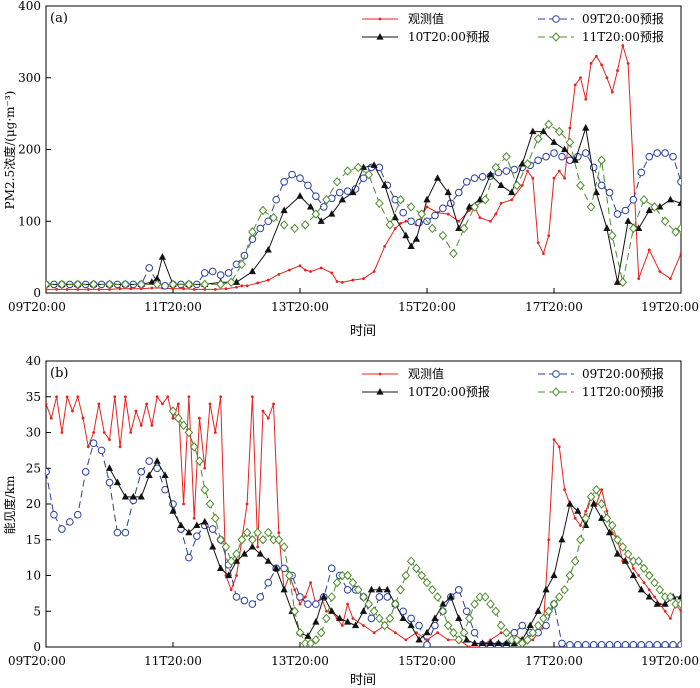 Image resolution: width=700 pixels, height=688 pixels. What do you see at coordinates (37, 307) in the screenshot?
I see `x-tick-label: 09T20:00` at bounding box center [37, 307].